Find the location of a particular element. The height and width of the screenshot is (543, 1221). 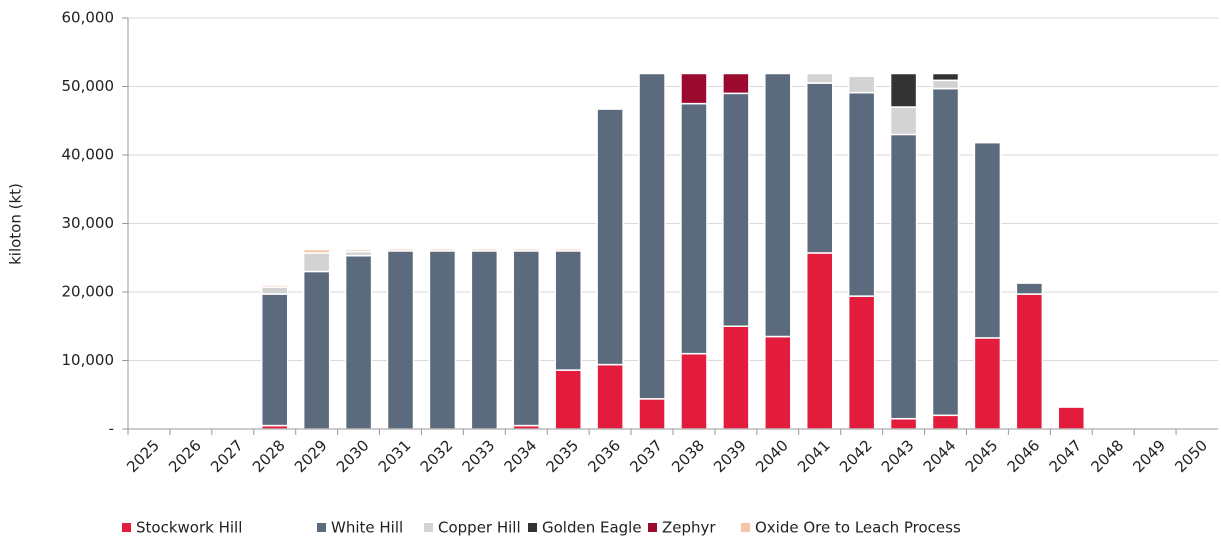

x-tick-label: 2045 is located at coordinates (982, 456).